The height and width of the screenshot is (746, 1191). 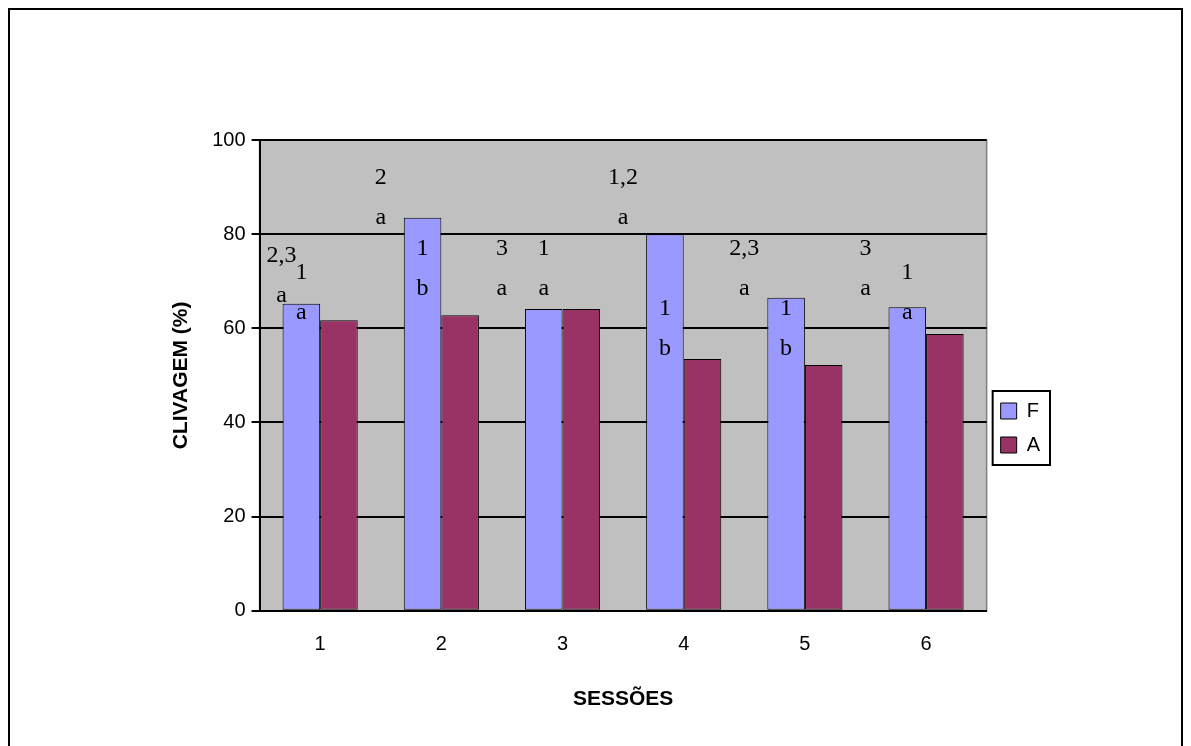 What do you see at coordinates (180, 375) in the screenshot?
I see `y-axis-title: CLIVAGEM (%)` at bounding box center [180, 375].